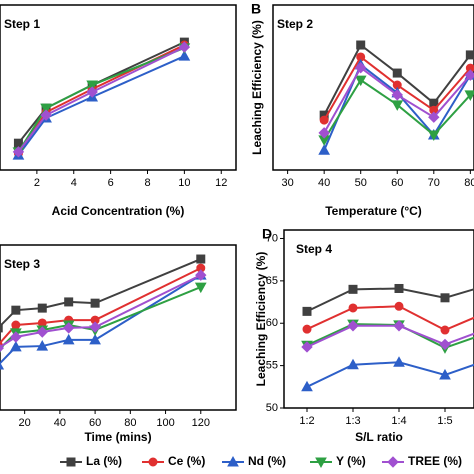 Image resolution: width=474 pixels, height=474 pixels. I want to click on y-tick-label: 70, so click(272, 238).